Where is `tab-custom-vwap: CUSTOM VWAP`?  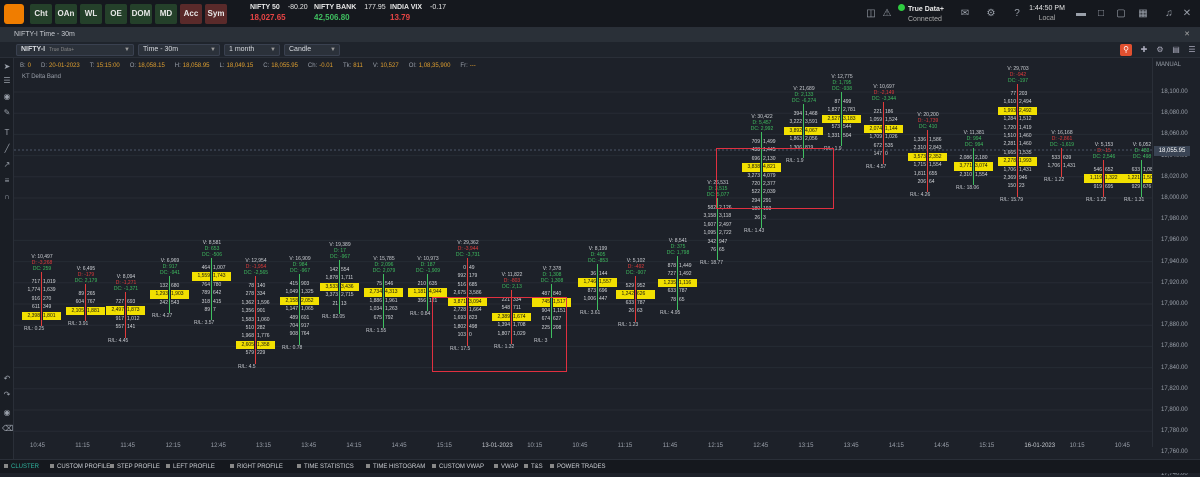 tab-custom-vwap: CUSTOM VWAP is located at coordinates (458, 467).